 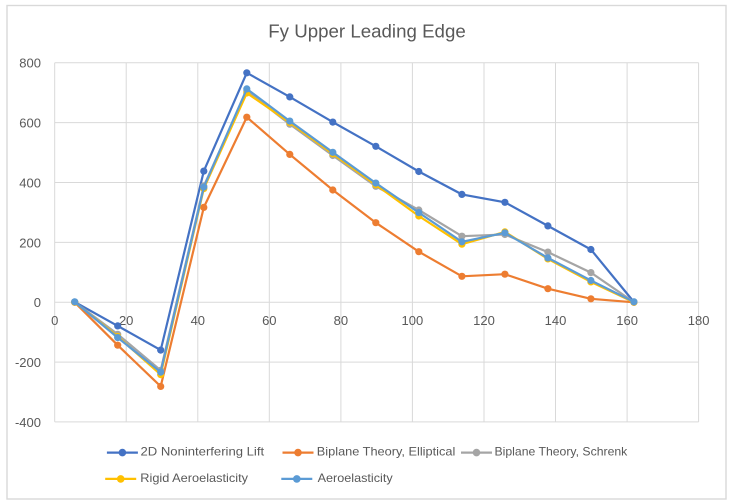 I want to click on svg-text: 200, so click(x=30, y=242).